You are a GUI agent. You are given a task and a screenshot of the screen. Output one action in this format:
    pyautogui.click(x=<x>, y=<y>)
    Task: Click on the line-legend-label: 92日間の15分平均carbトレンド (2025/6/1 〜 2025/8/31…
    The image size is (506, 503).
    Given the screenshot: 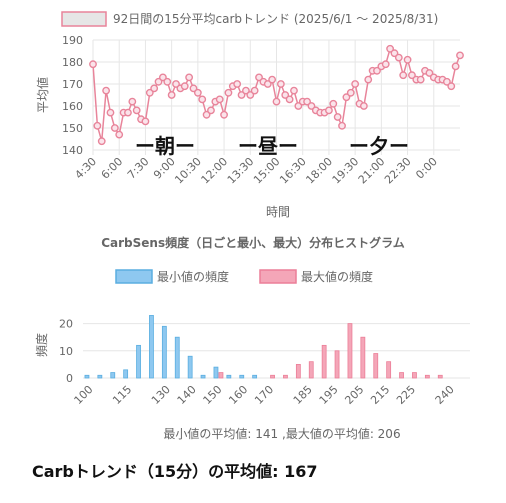 What is the action you would take?
    pyautogui.click(x=275, y=19)
    